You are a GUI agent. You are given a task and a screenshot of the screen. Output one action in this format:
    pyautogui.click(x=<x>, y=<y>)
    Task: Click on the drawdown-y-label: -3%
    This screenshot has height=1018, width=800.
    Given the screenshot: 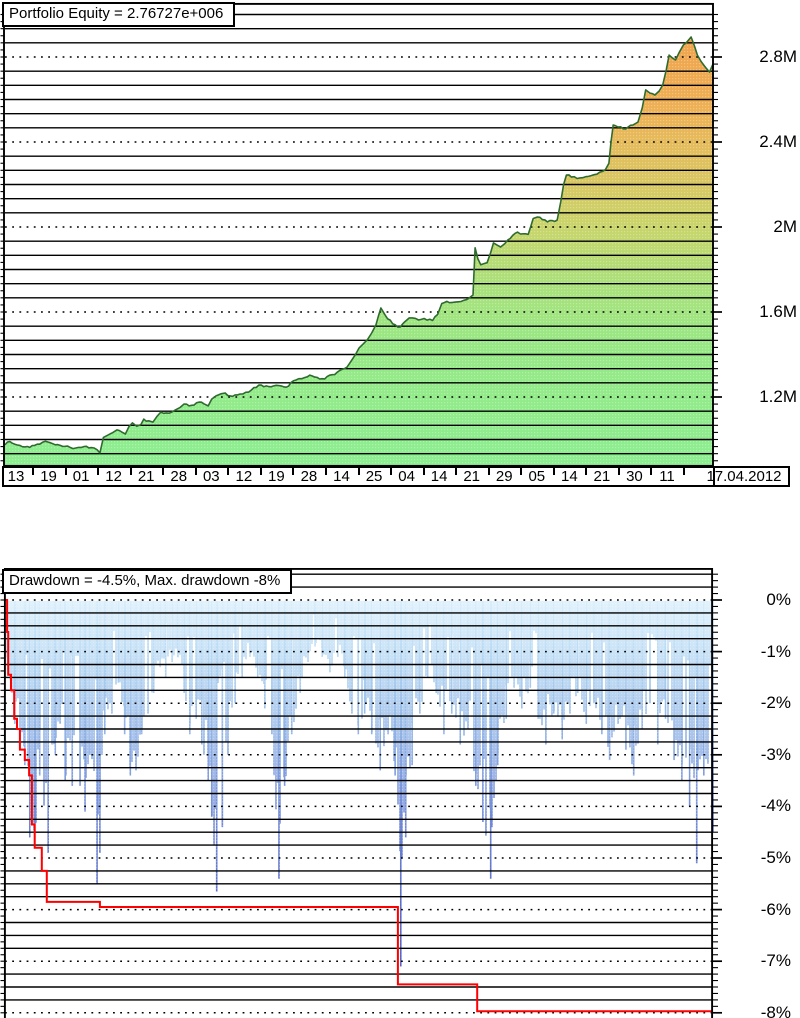 What is the action you would take?
    pyautogui.click(x=775, y=754)
    